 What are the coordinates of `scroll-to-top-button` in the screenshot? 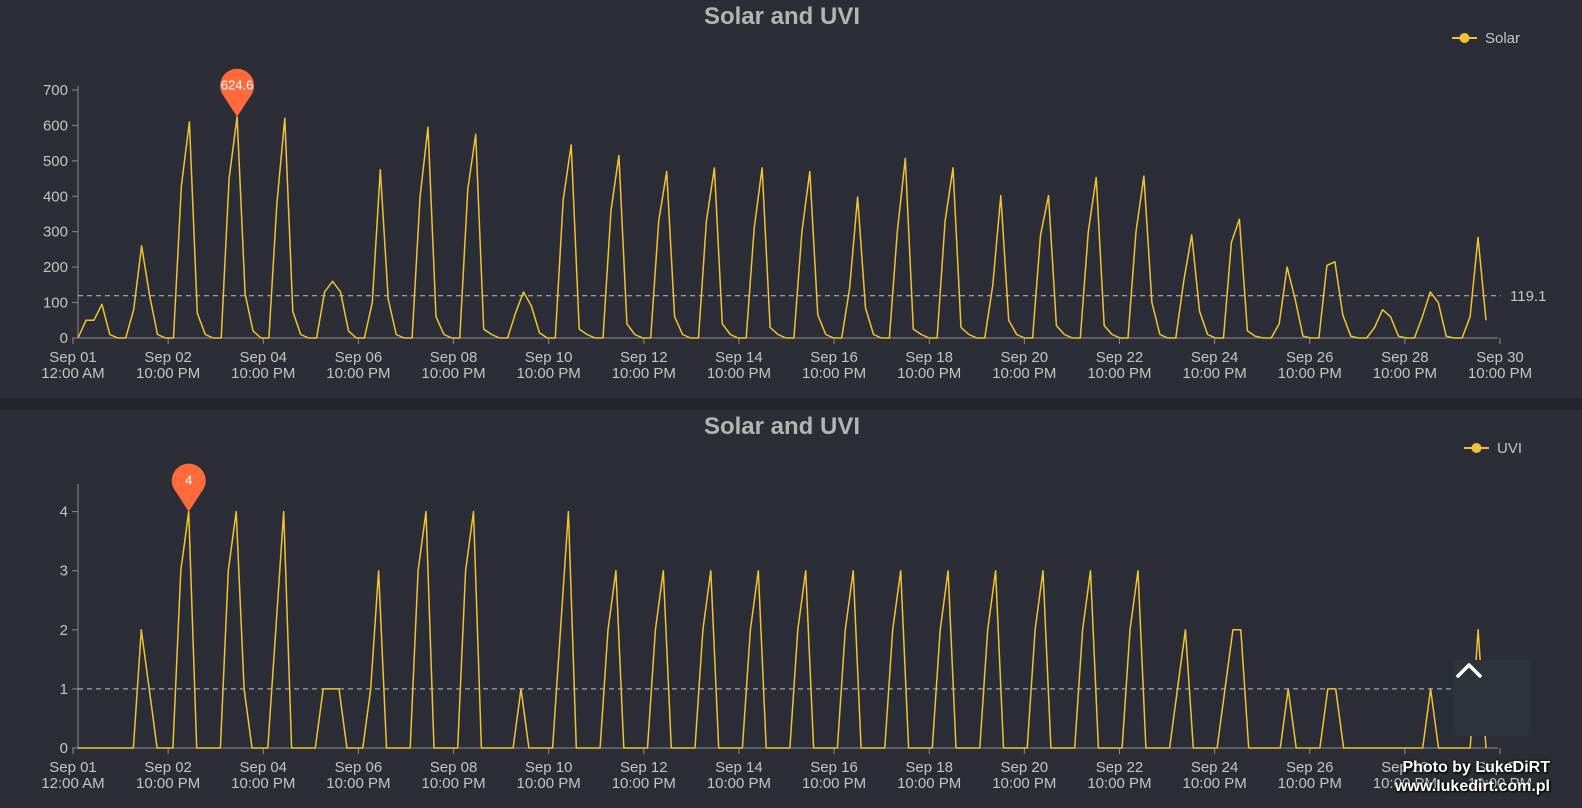 It's located at (1492, 698).